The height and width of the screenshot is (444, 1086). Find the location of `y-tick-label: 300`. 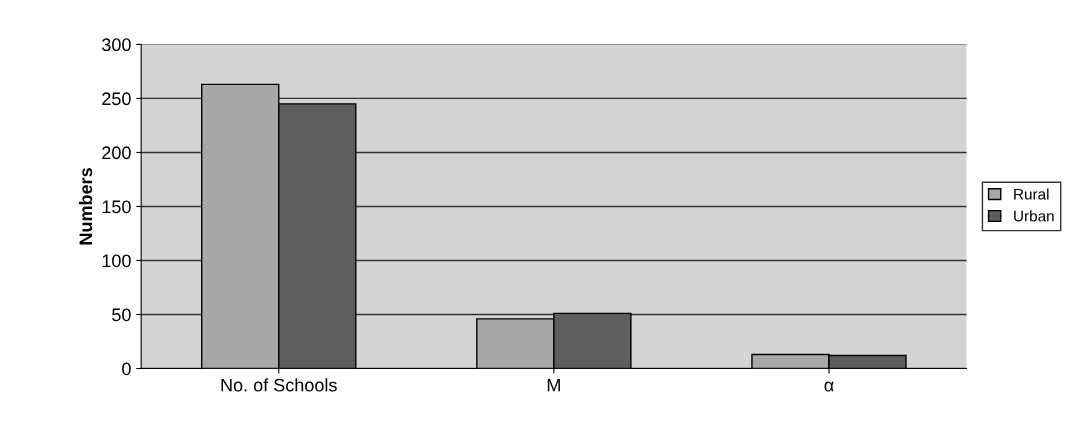

y-tick-label: 300 is located at coordinates (116, 45).